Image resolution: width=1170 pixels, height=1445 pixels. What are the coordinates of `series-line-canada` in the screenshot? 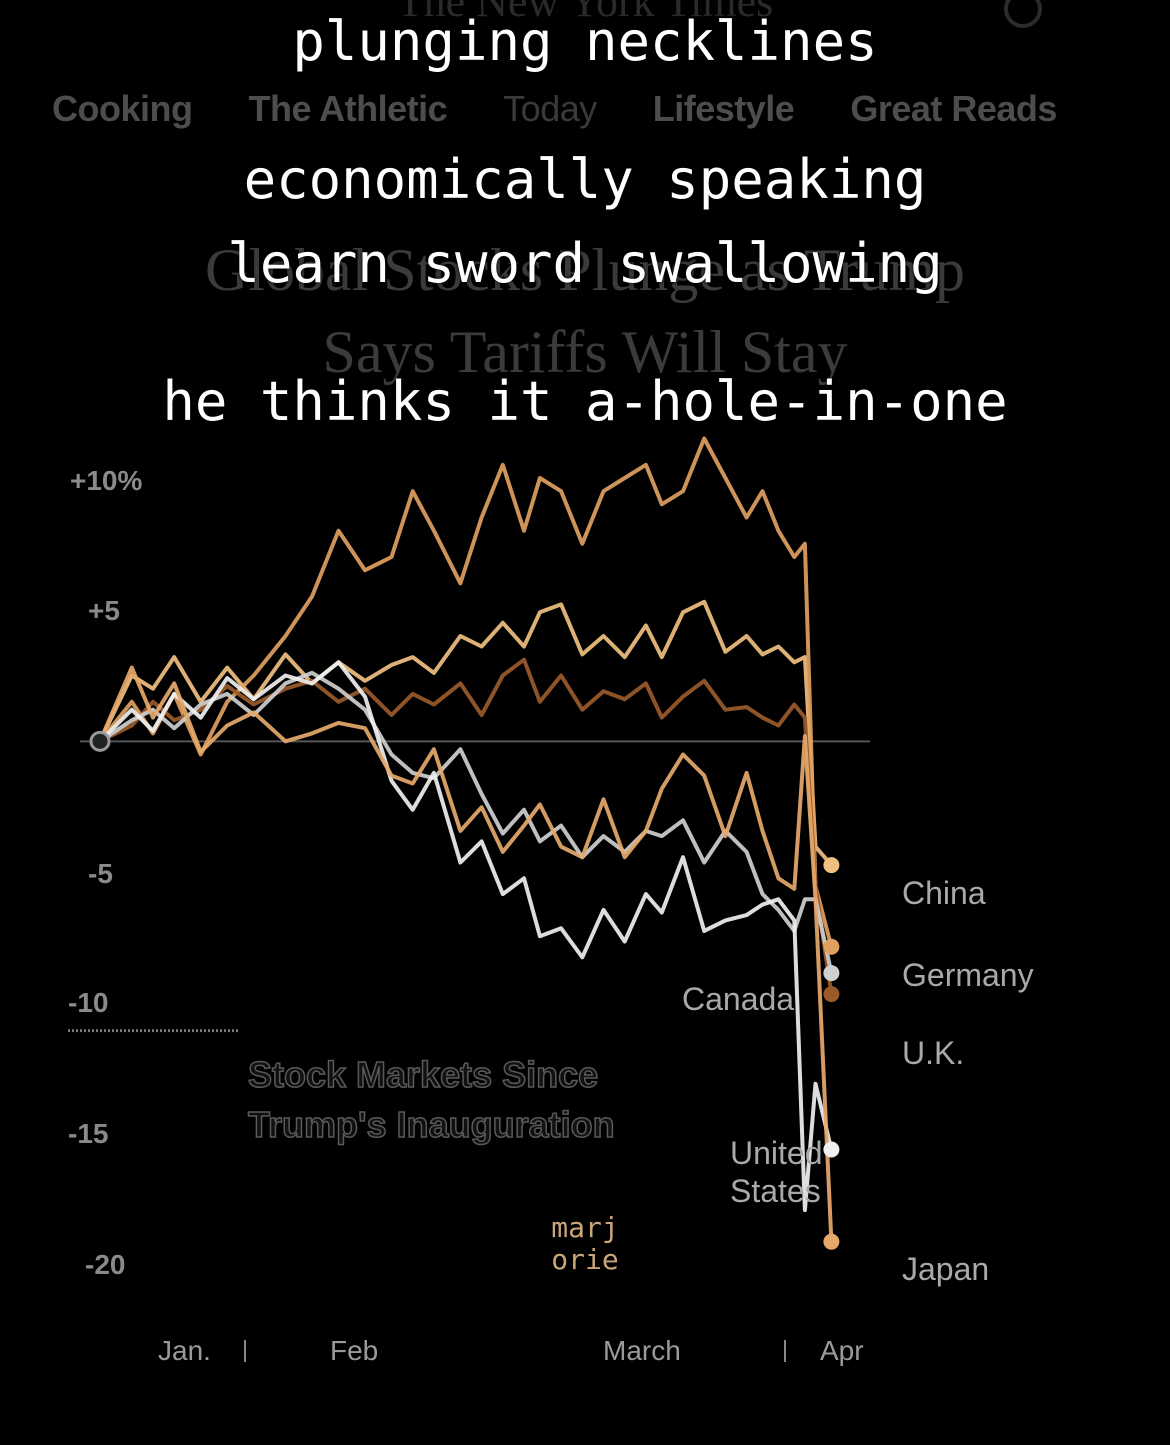 It's located at (466, 822).